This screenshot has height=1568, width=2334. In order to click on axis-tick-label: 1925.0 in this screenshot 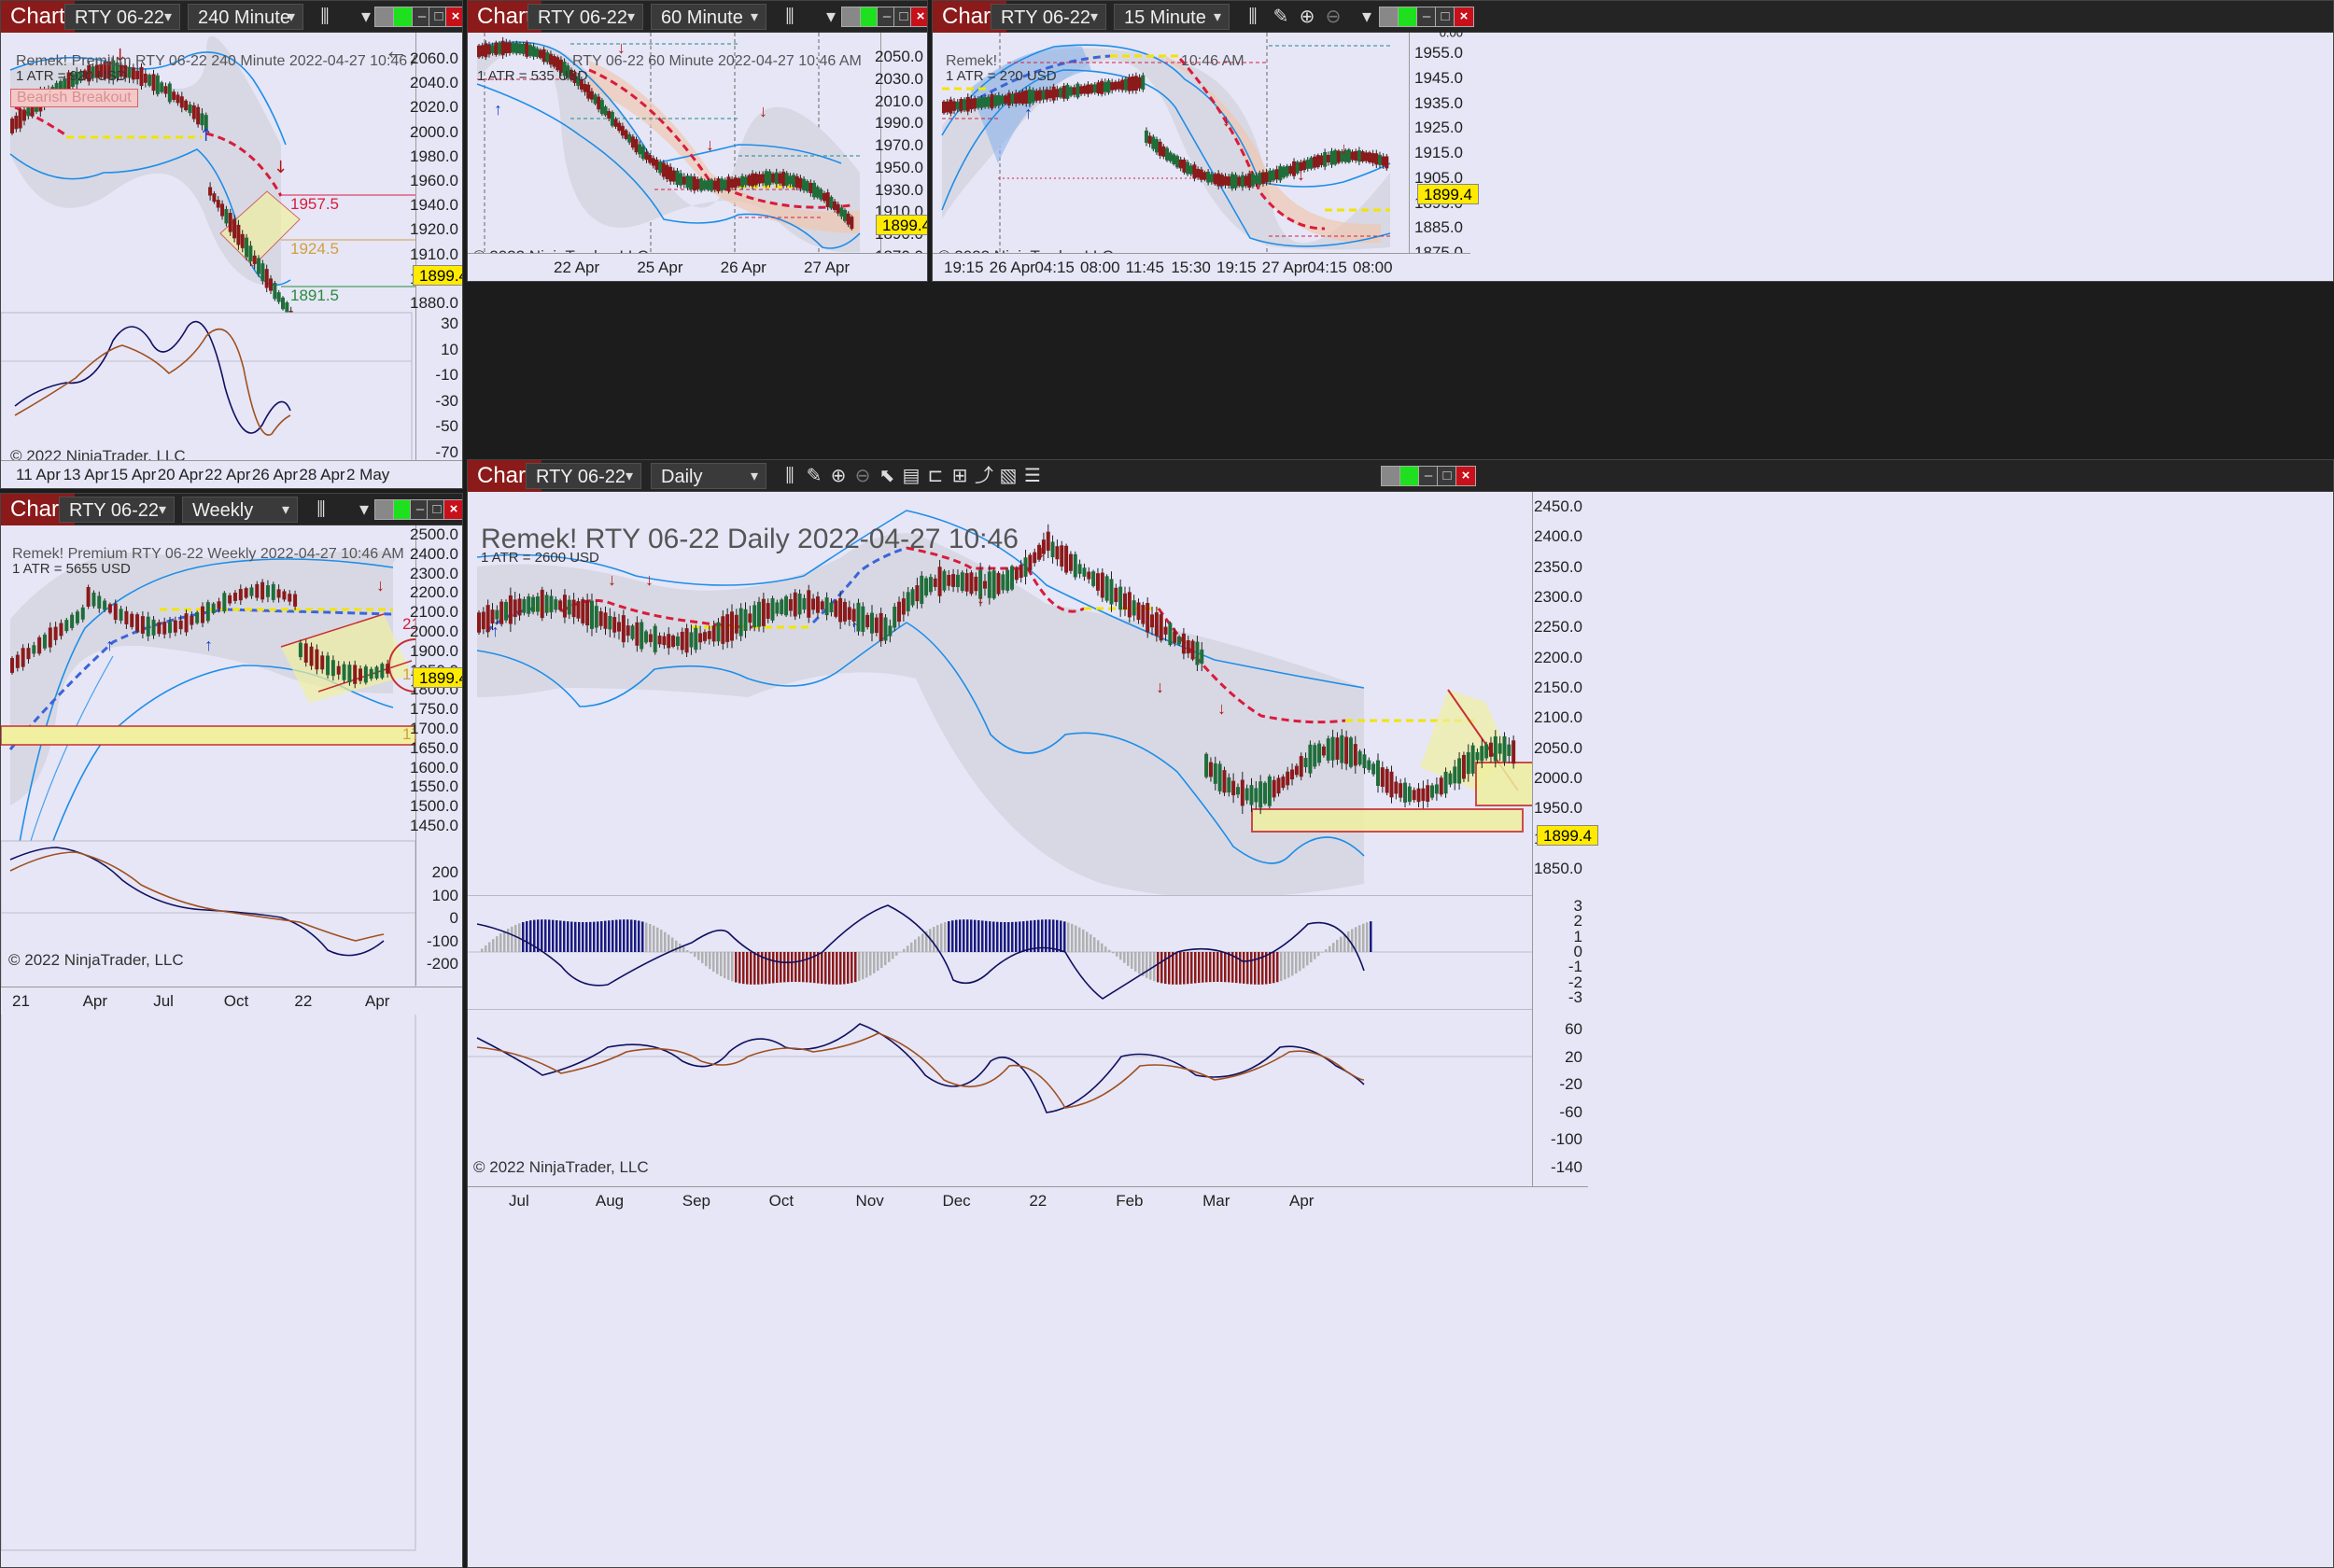, I will do `click(1438, 128)`.